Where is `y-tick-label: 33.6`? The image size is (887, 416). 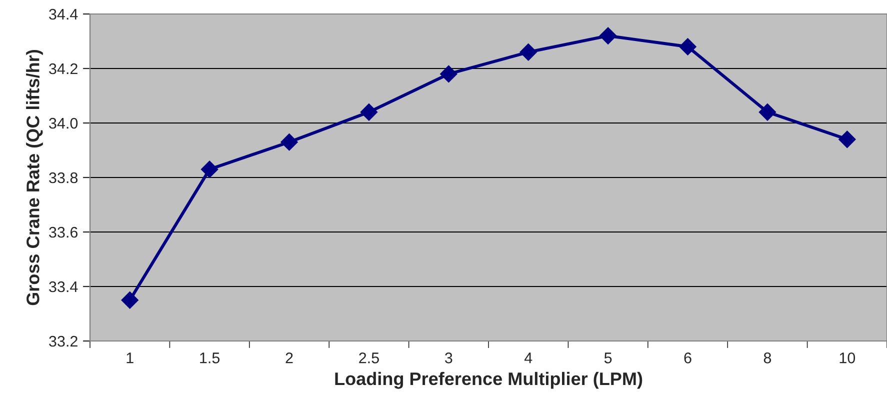 y-tick-label: 33.6 is located at coordinates (63, 232).